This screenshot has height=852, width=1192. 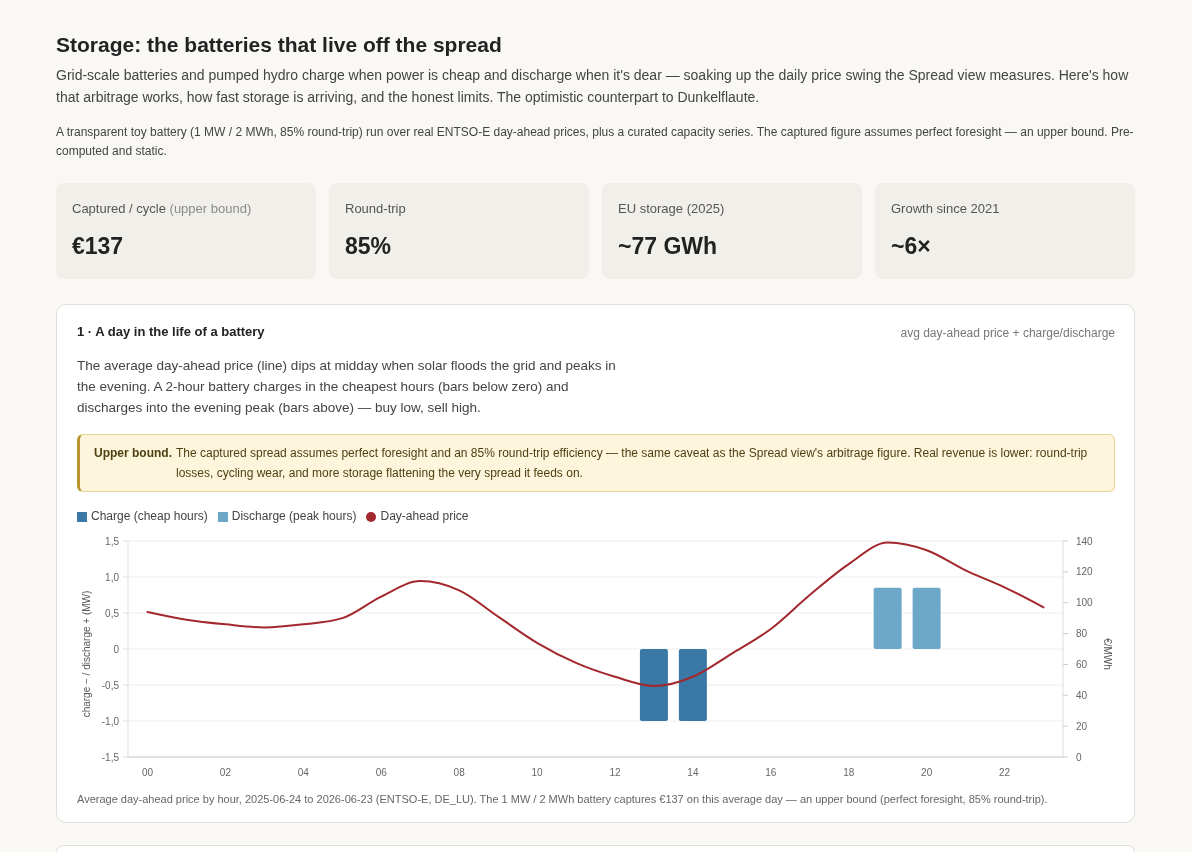 I want to click on x-tick-label: 08, so click(x=459, y=773).